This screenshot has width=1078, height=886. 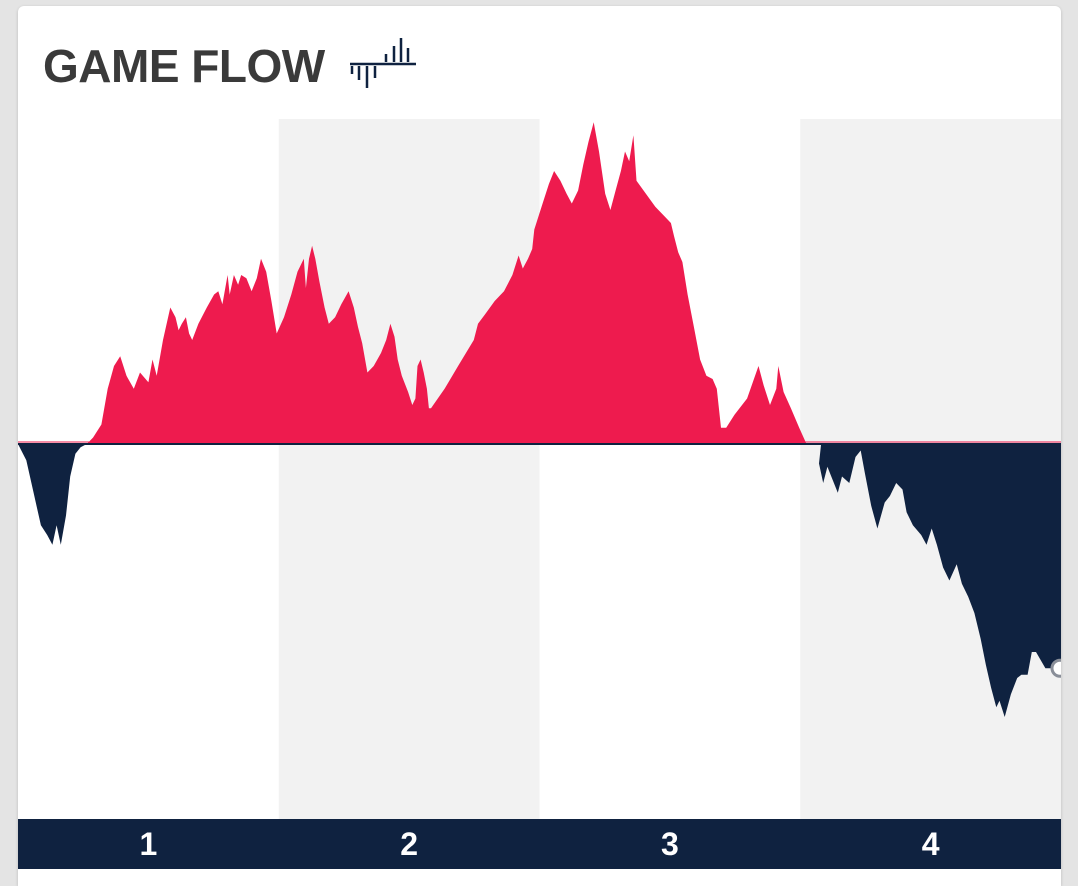 What do you see at coordinates (409, 844) in the screenshot?
I see `period-label-2: 2` at bounding box center [409, 844].